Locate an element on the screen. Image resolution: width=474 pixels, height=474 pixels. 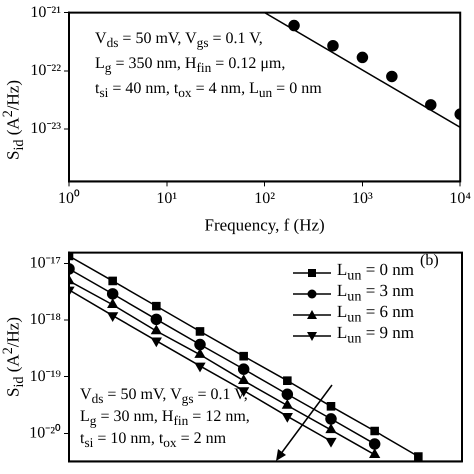
y-tick-label: 10⁻¹⁷ is located at coordinates (45, 263).